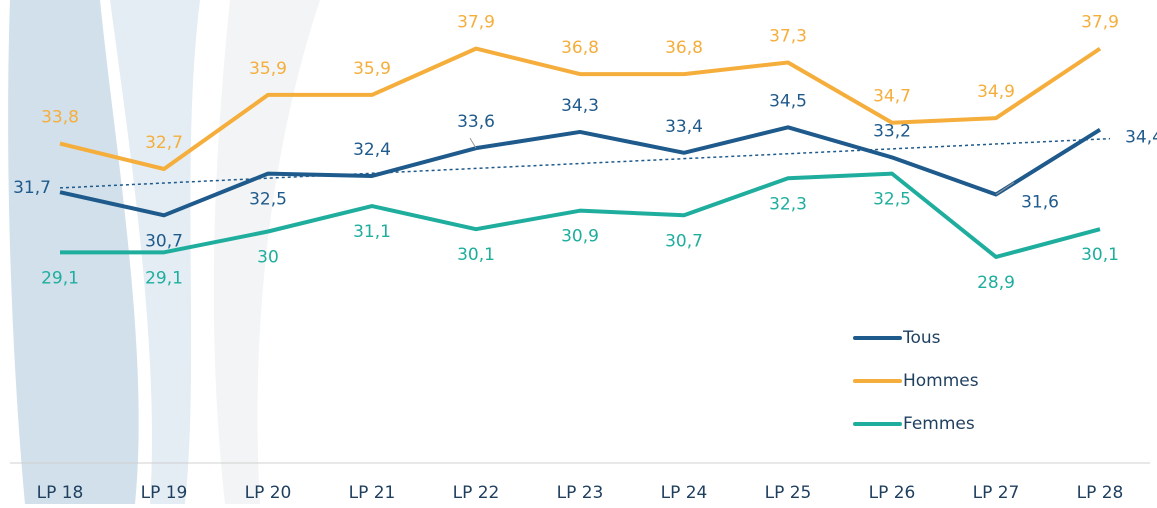  I want to click on x-tick-label: LP 28, so click(1100, 493).